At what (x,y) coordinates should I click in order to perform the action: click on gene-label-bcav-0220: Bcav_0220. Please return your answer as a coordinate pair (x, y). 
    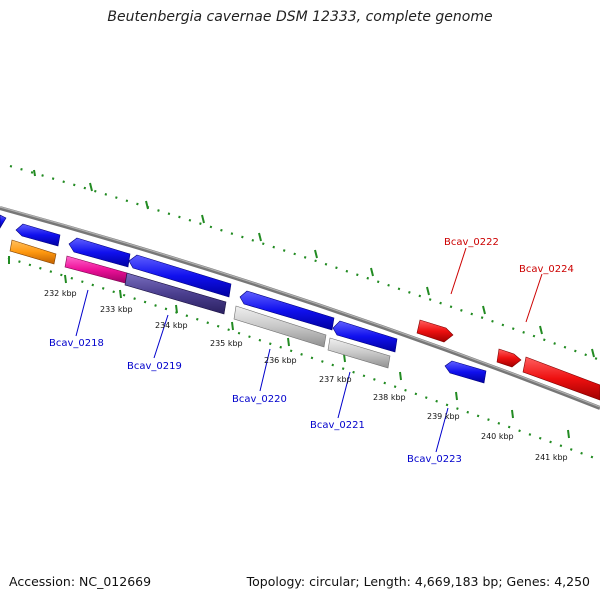
    Looking at the image, I should click on (259, 399).